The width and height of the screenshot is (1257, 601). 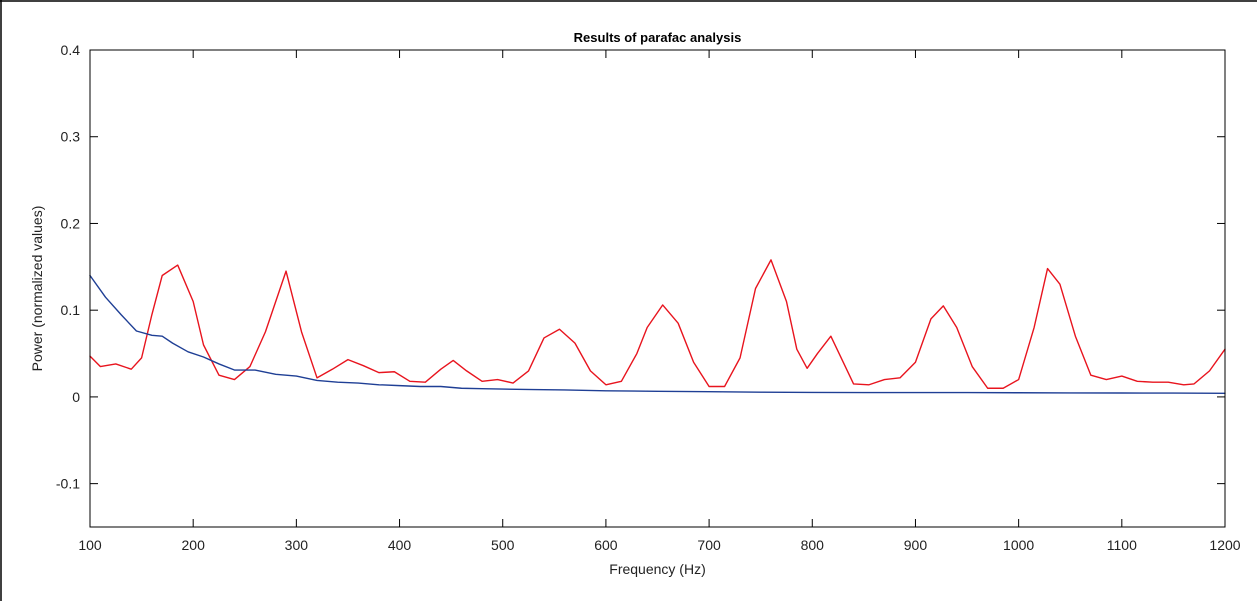 I want to click on x-tick-label: 300, so click(x=297, y=545).